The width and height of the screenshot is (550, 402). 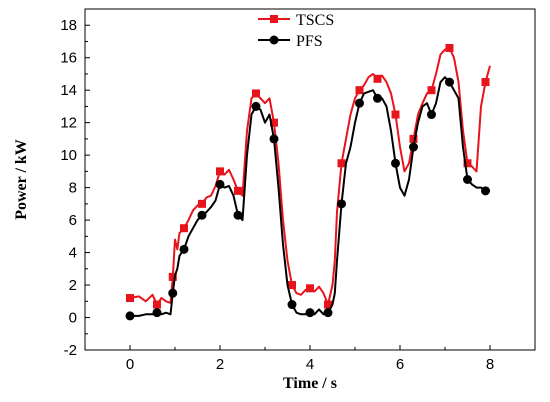 What do you see at coordinates (490, 364) in the screenshot?
I see `x-tick-label: 8` at bounding box center [490, 364].